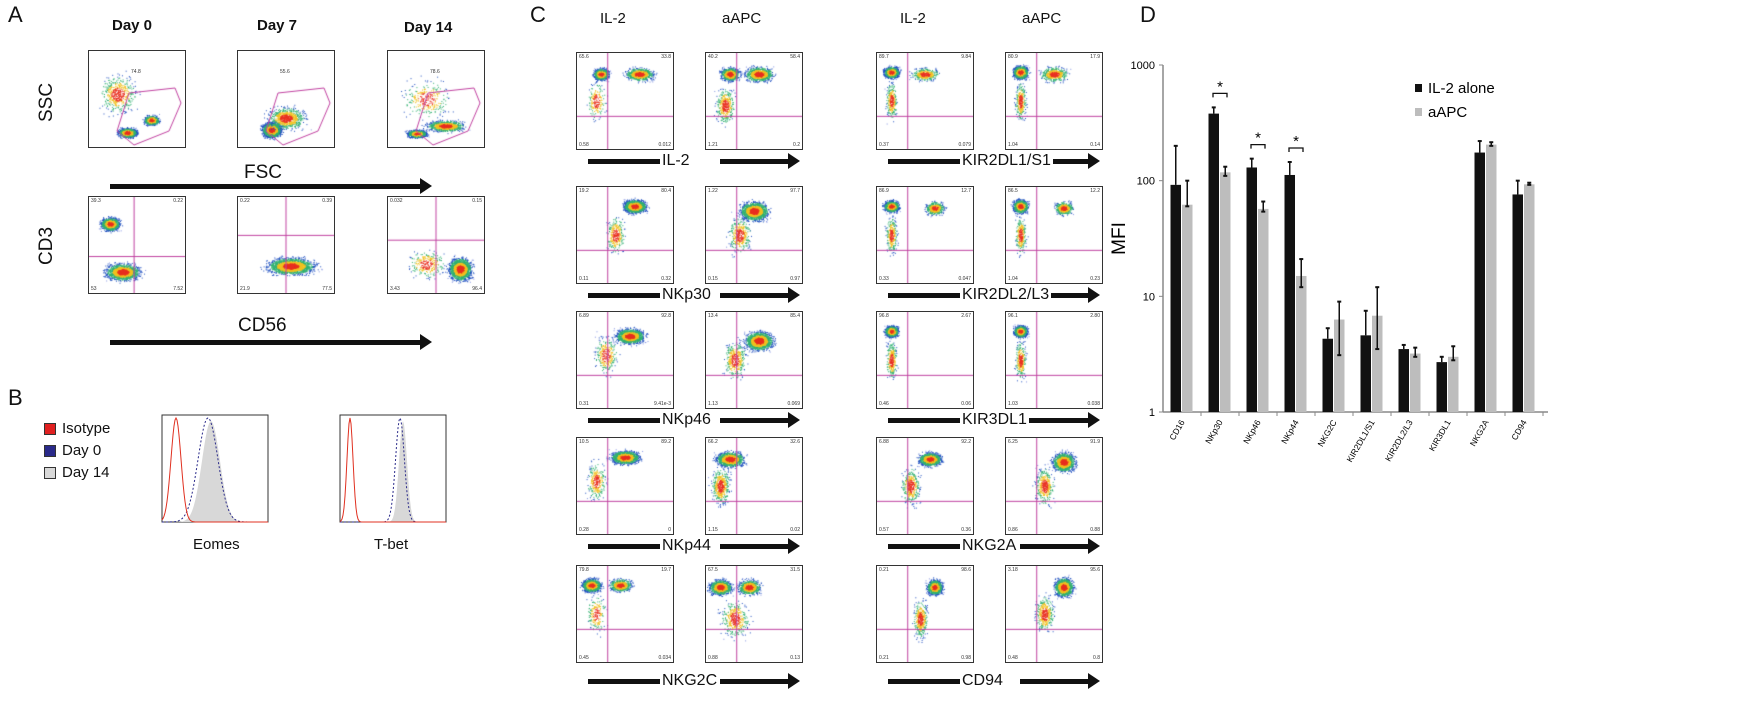  What do you see at coordinates (1006, 161) in the screenshot?
I see `marker-label: KIR2DL1/S1` at bounding box center [1006, 161].